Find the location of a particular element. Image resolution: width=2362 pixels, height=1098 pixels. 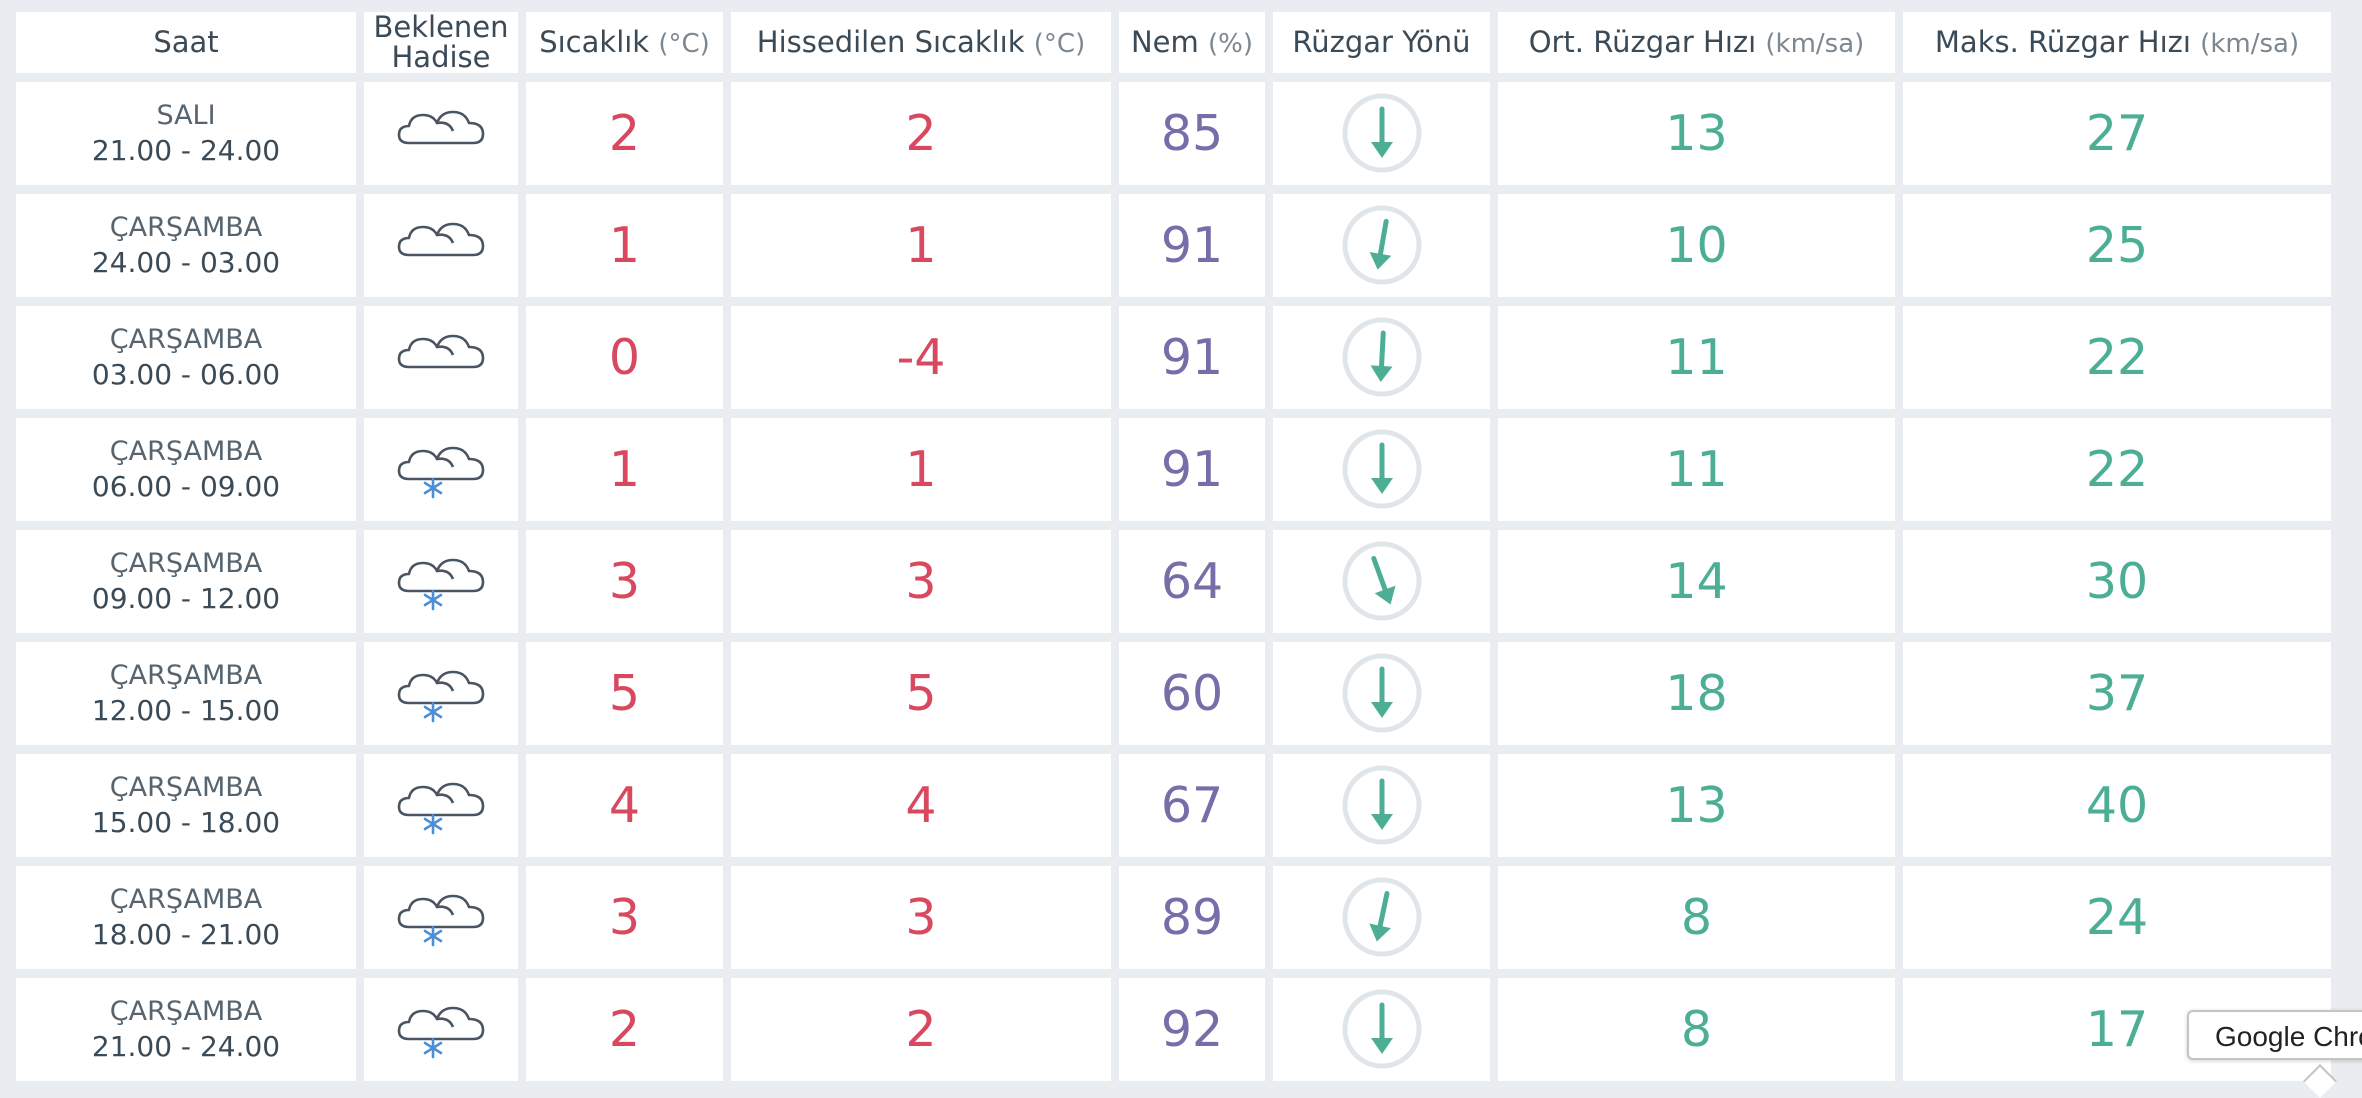

max-wind-speed-cell: 27 is located at coordinates (2117, 133).